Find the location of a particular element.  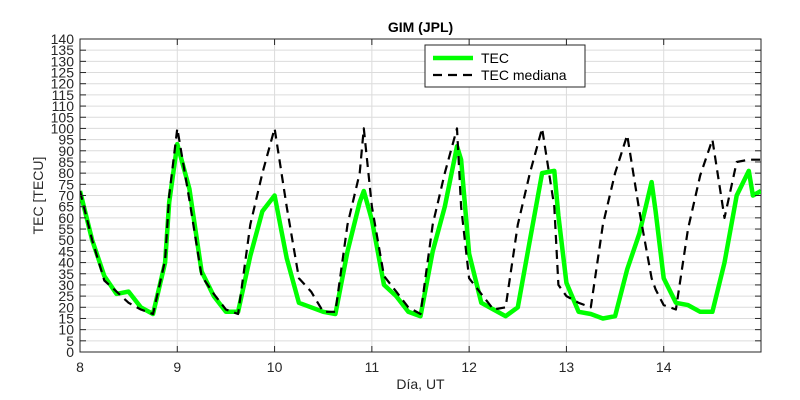

y-tick-label: 45 is located at coordinates (66, 251).